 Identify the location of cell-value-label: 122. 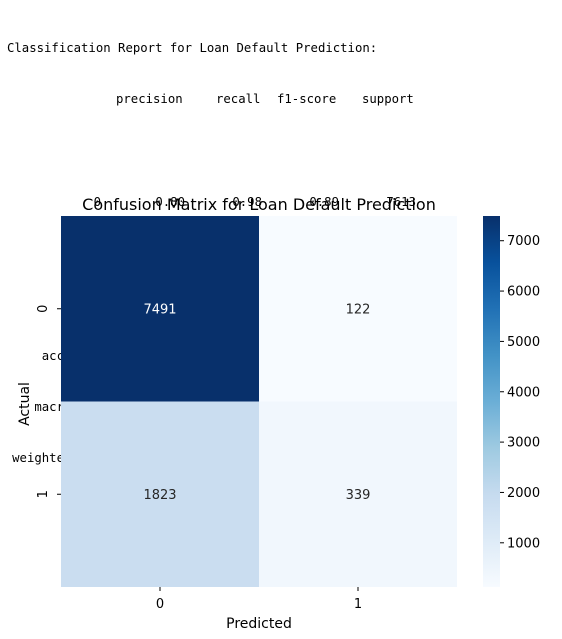
(358, 309).